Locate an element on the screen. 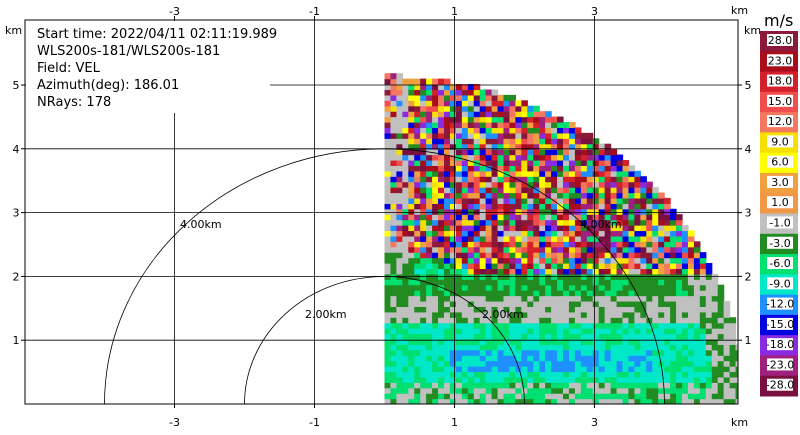 Image resolution: width=800 pixels, height=435 pixels. colorbar-label: -3.0 is located at coordinates (779, 243).